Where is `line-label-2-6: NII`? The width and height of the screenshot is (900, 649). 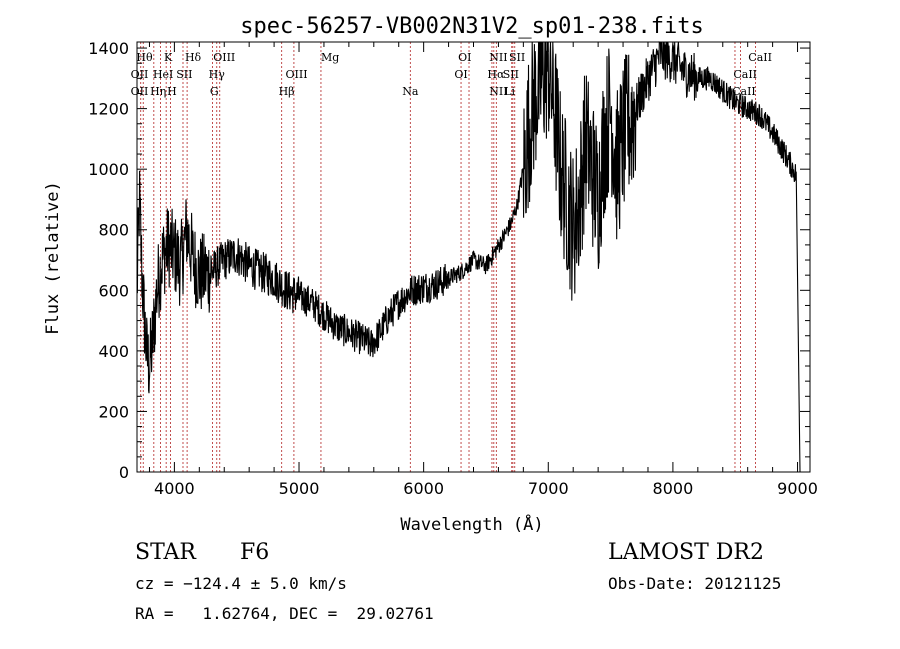 line-label-2-6: NII is located at coordinates (498, 91).